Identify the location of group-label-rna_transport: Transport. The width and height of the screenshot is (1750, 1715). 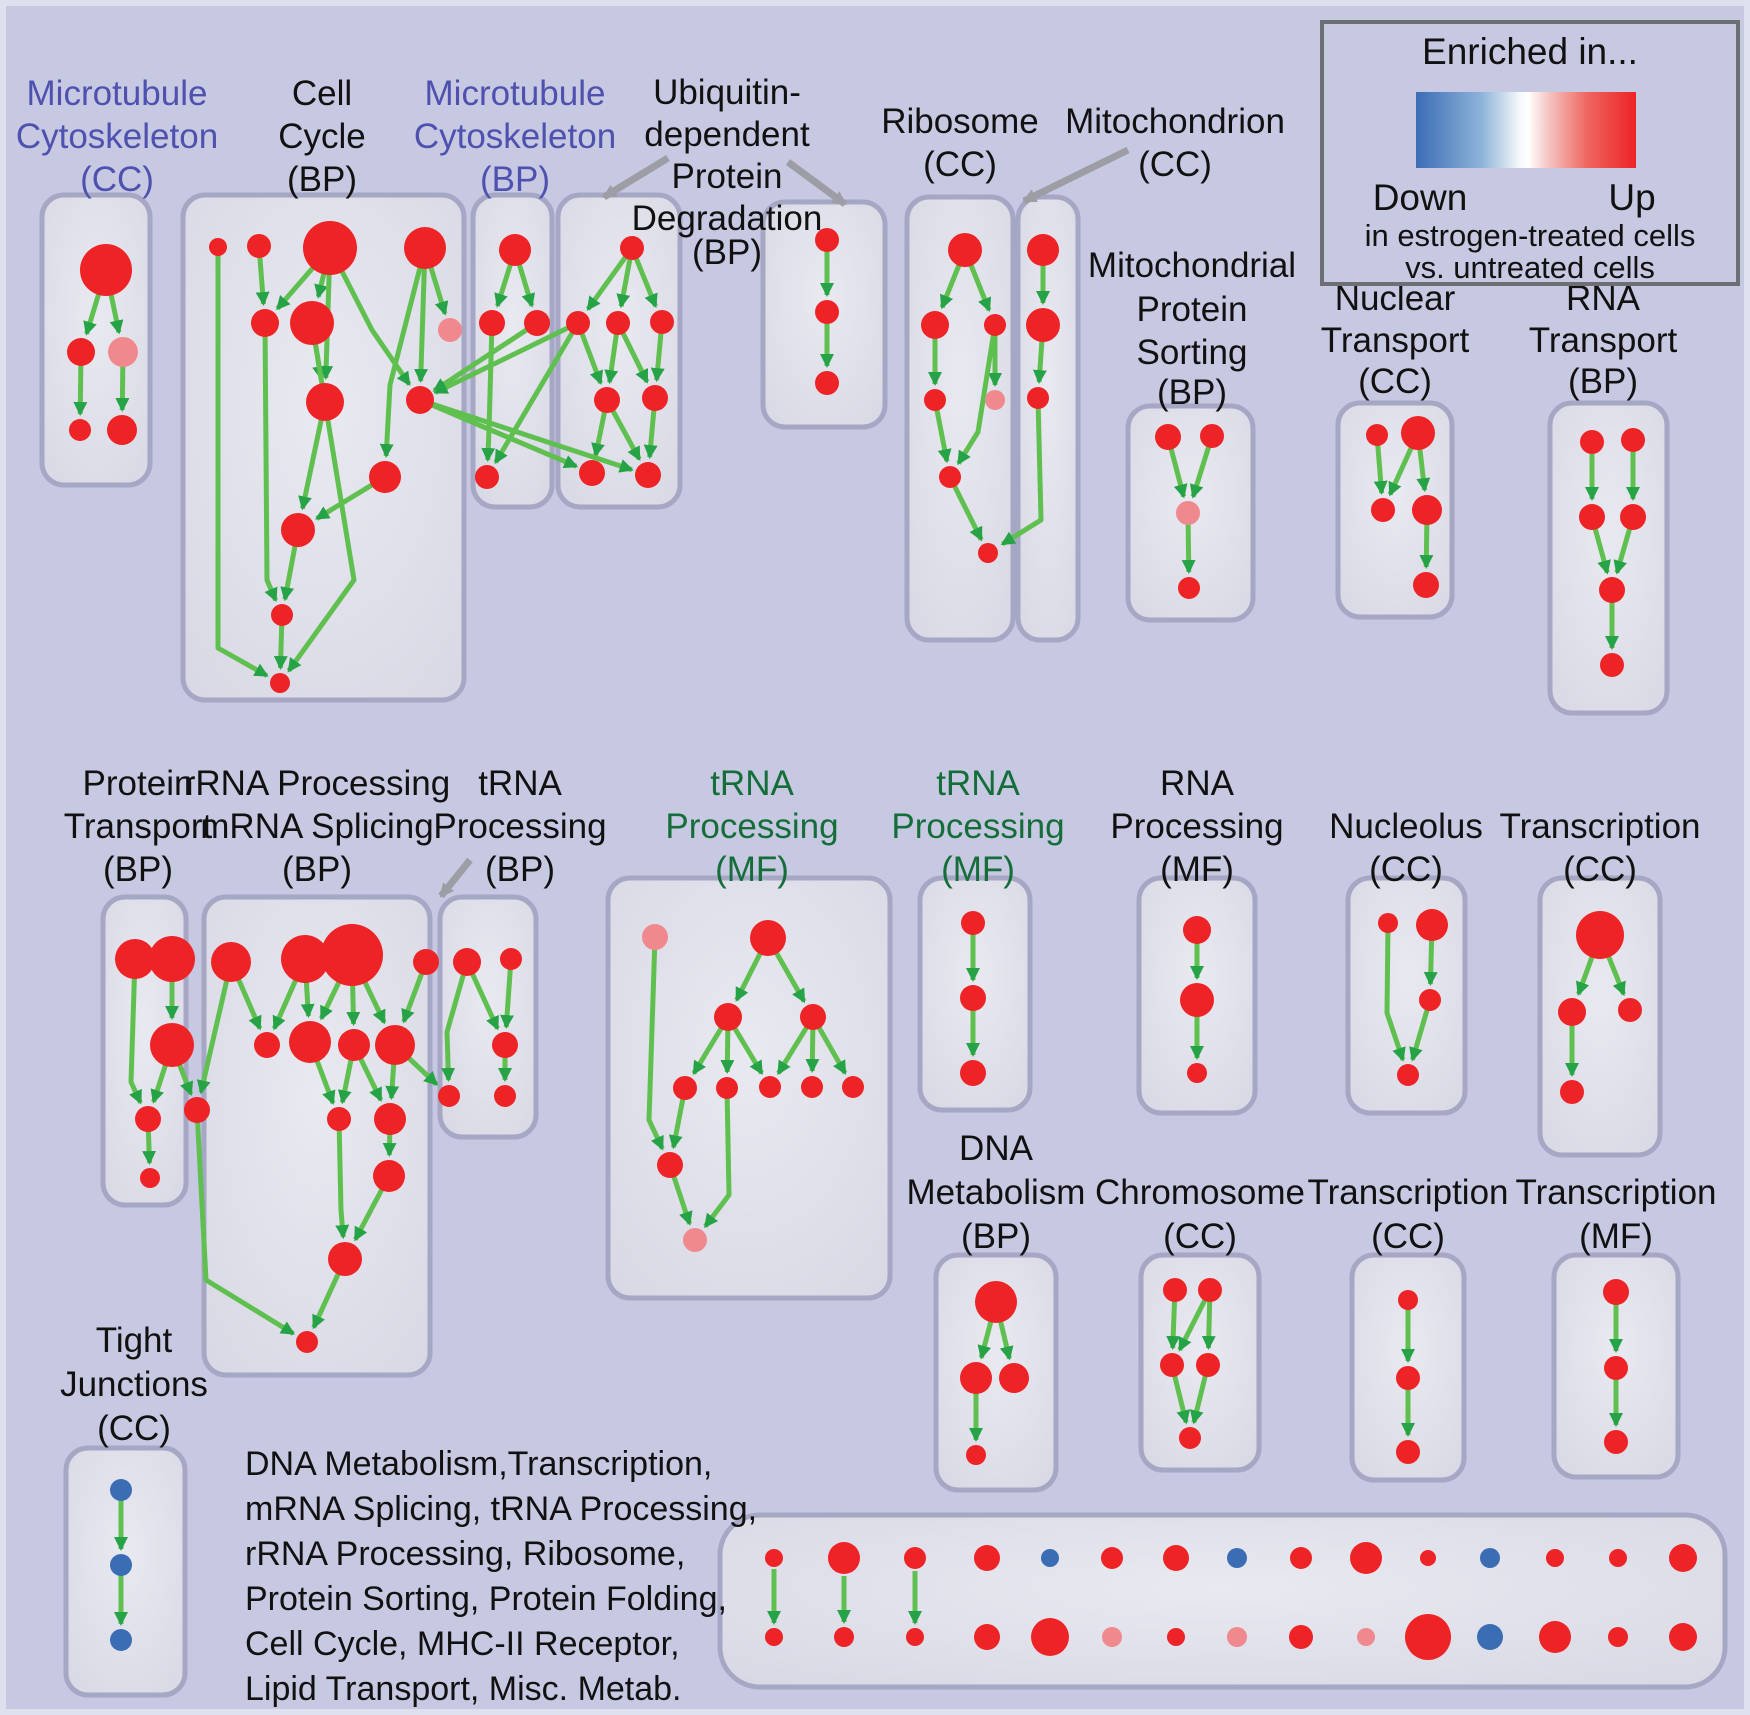
(1603, 340).